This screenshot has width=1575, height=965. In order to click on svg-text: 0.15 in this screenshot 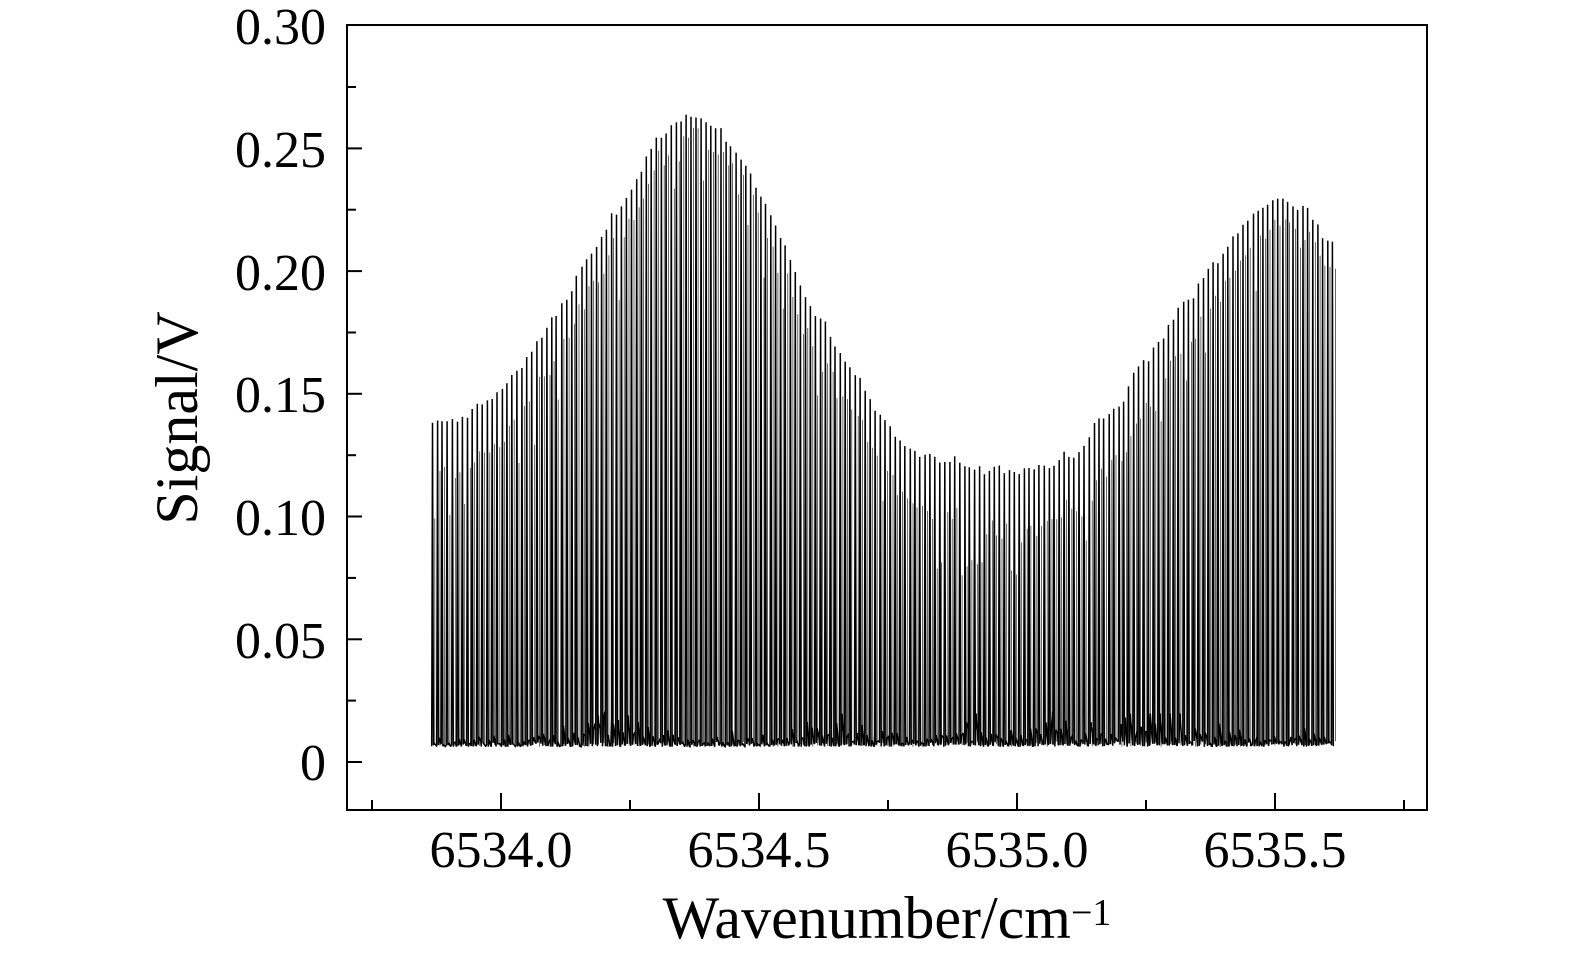, I will do `click(280, 395)`.